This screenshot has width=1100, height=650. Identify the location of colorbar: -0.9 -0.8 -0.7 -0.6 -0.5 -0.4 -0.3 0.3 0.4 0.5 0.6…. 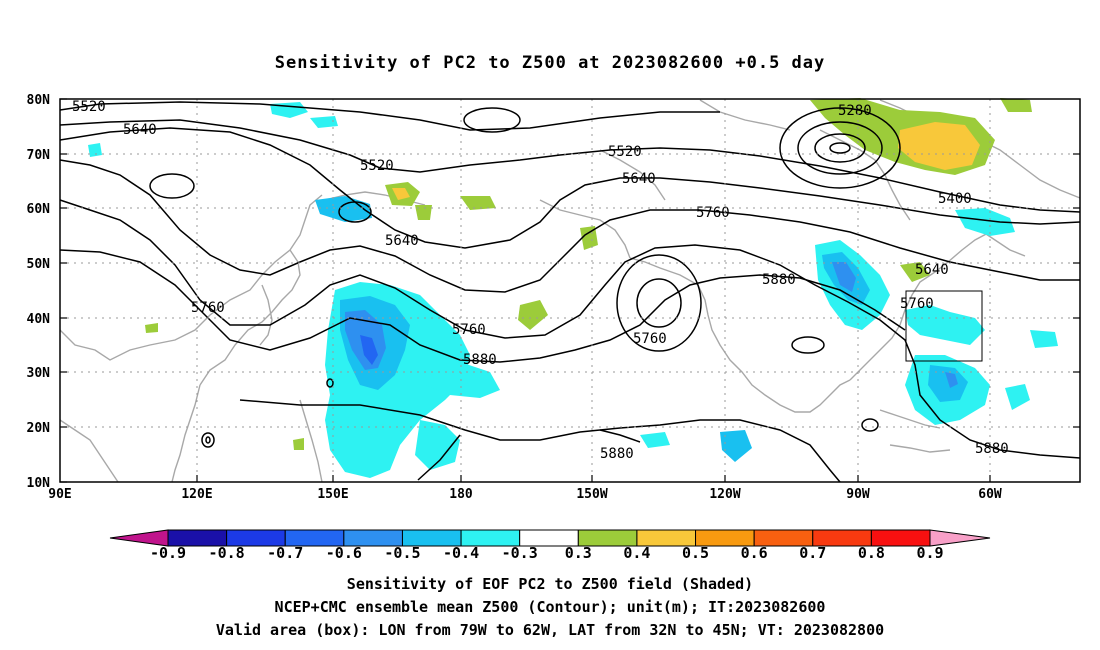
(550, 545).